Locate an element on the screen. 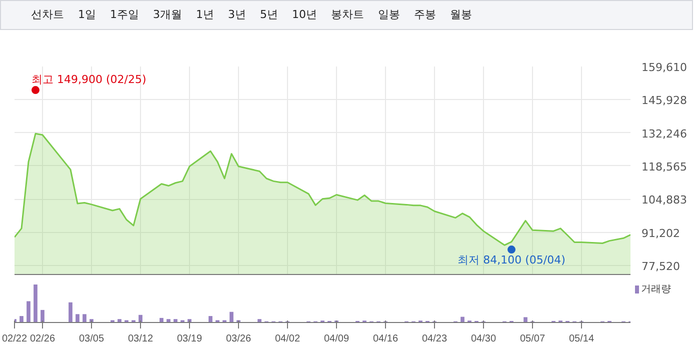 The image size is (695, 350). x-tick-label: 03/26 is located at coordinates (239, 339).